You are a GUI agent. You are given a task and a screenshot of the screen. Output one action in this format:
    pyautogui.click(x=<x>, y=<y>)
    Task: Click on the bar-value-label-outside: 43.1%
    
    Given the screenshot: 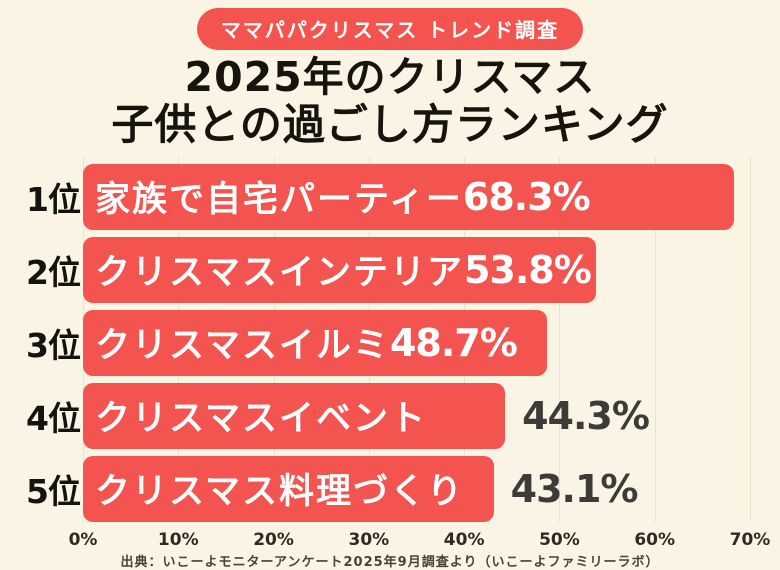 What is the action you would take?
    pyautogui.click(x=574, y=488)
    